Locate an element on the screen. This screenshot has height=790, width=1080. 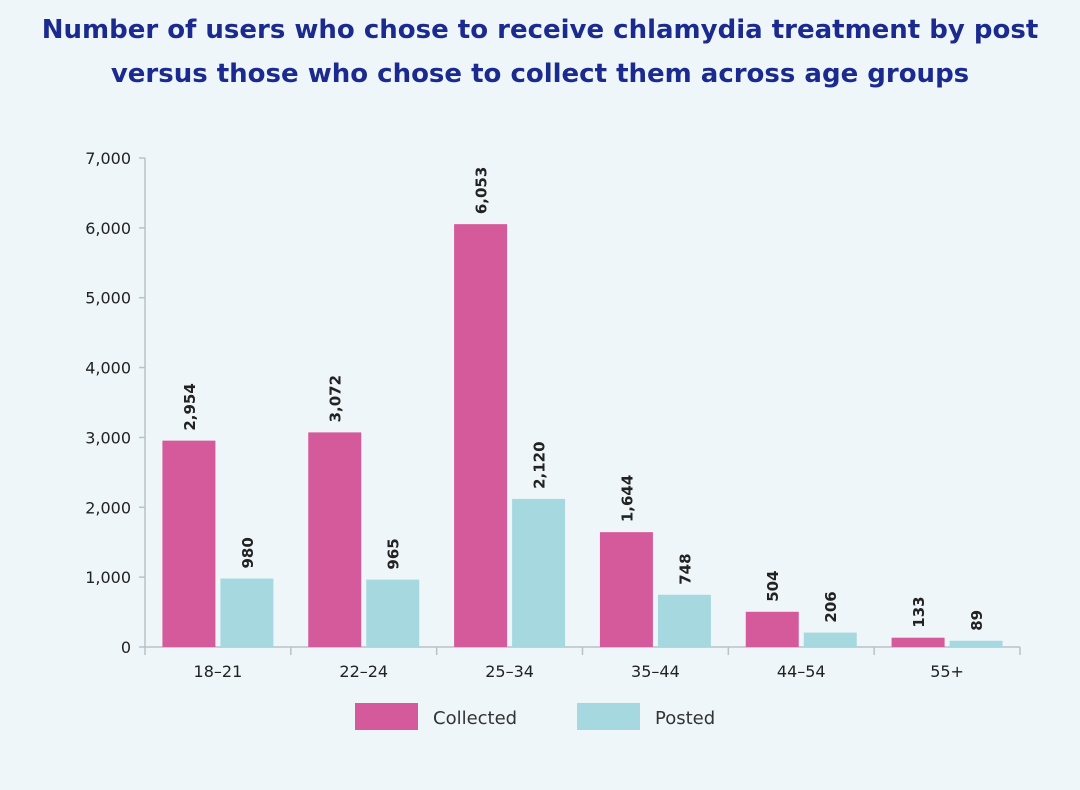
data-label: 133 is located at coordinates (919, 611).